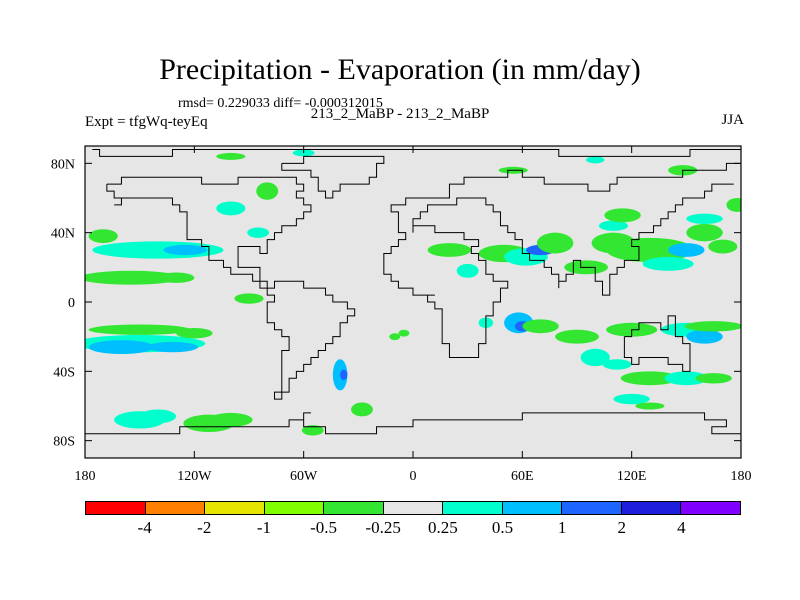 The width and height of the screenshot is (800, 600). Describe the element at coordinates (204, 527) in the screenshot. I see `colorbar-level-label: -2` at that location.